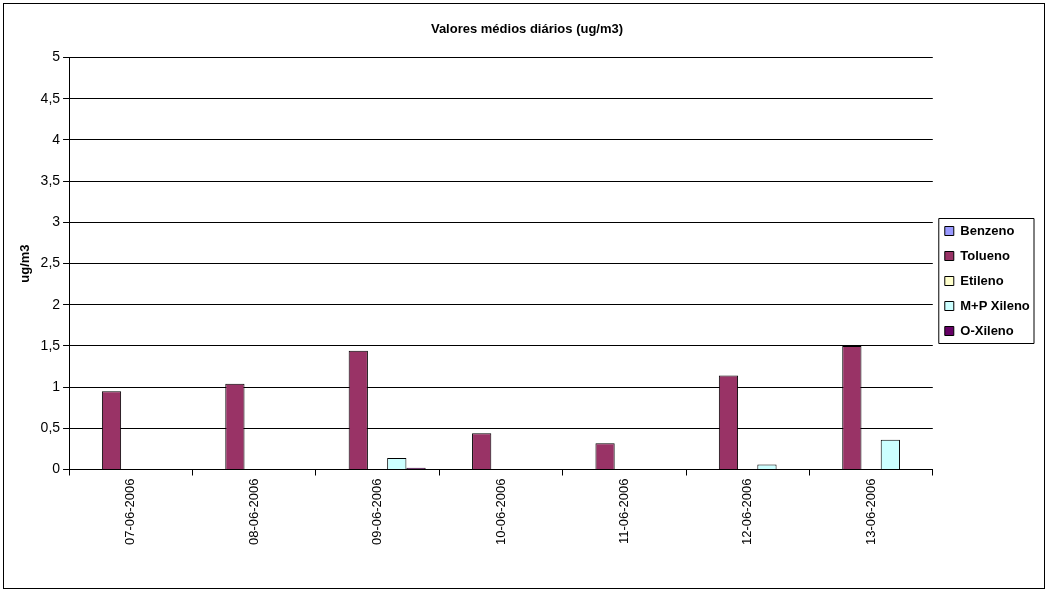 This screenshot has height=592, width=1051. I want to click on x-tick-label: 08-06-2006, so click(253, 511).